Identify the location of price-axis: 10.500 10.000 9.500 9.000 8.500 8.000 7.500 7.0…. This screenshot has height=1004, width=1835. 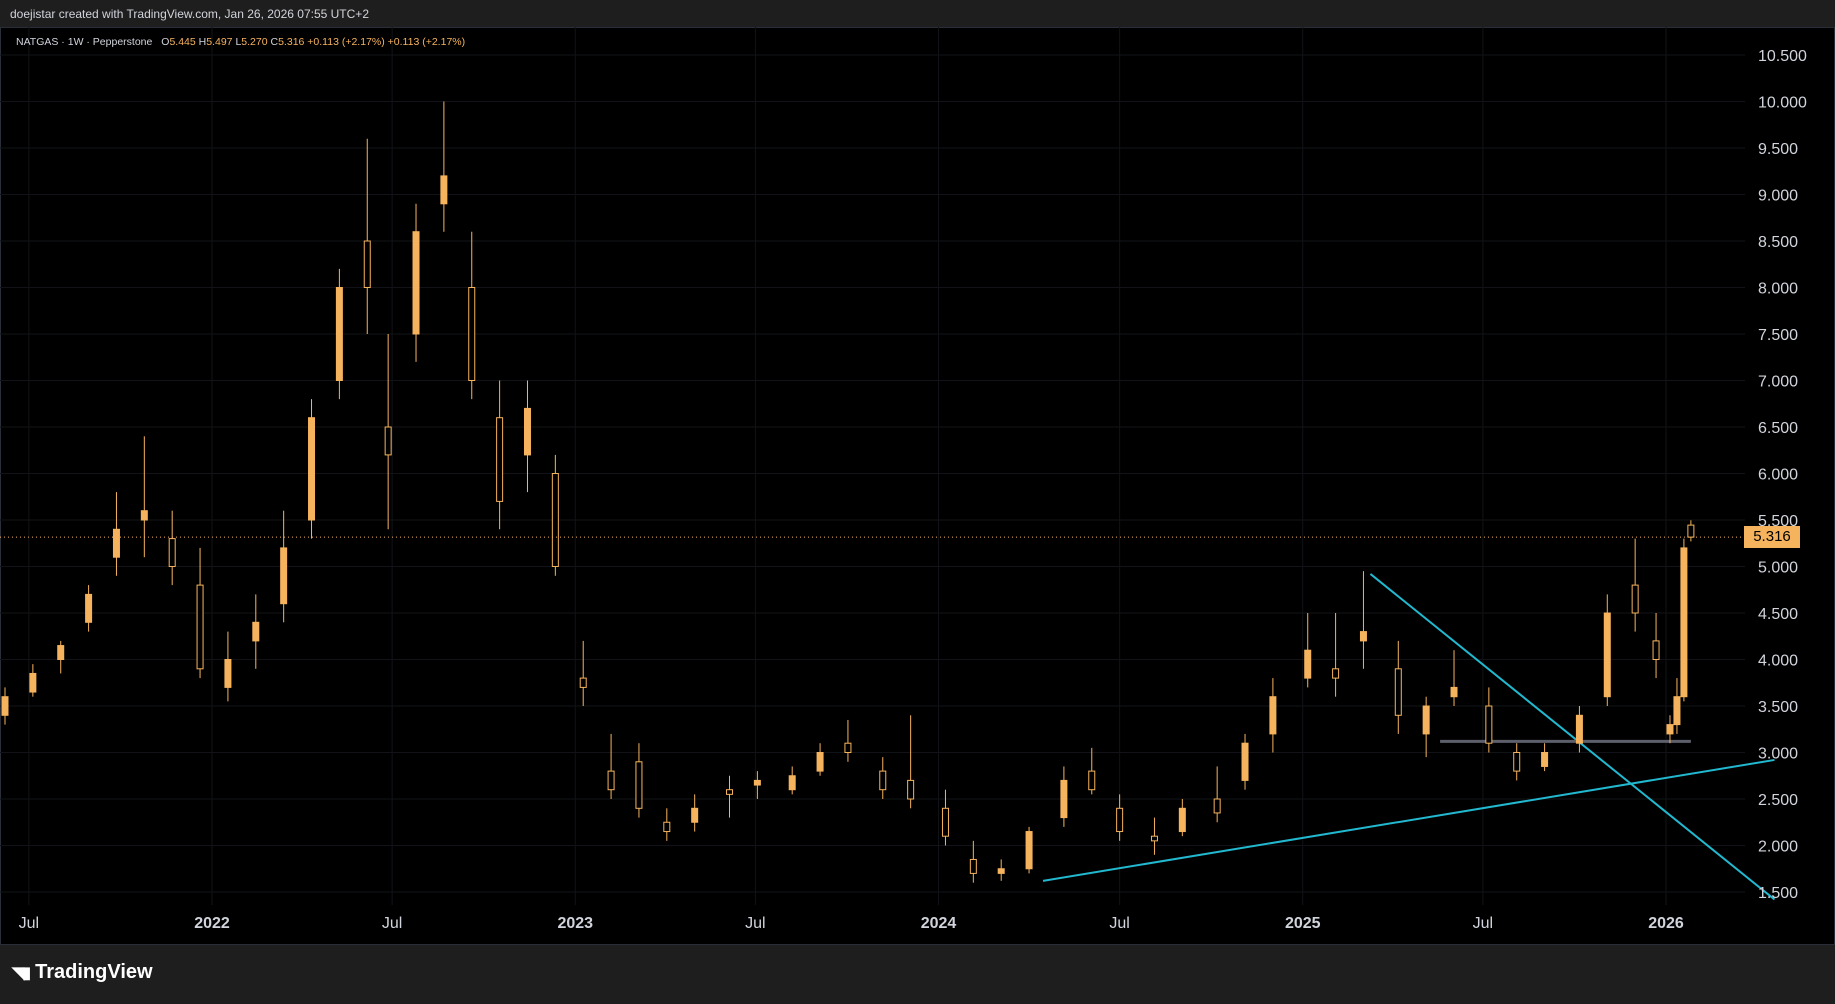
(1782, 475).